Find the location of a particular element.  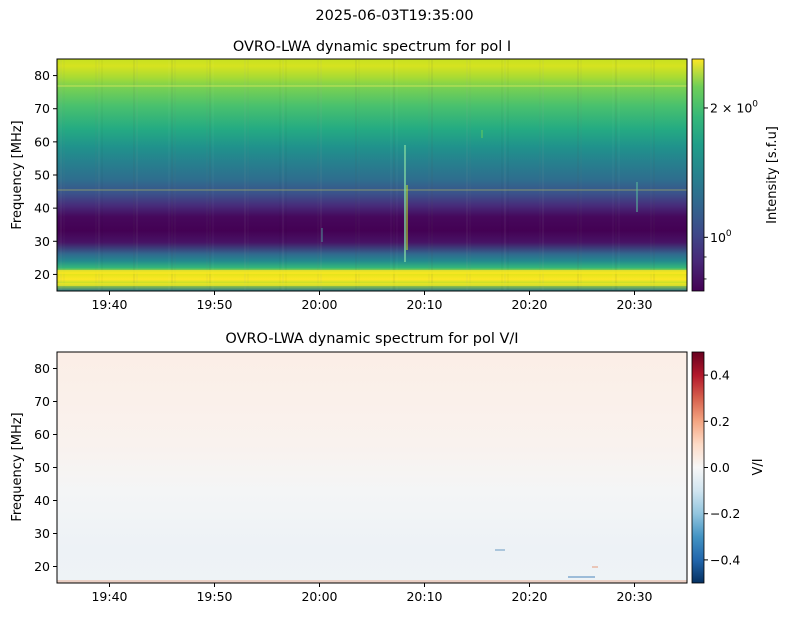

pol-vi-features is located at coordinates (372, 566).